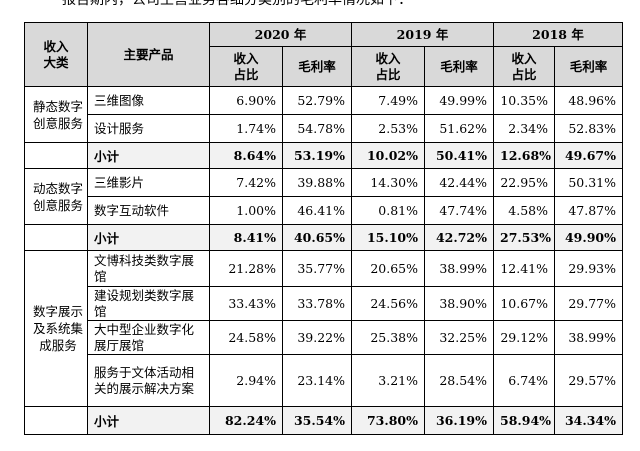 Image resolution: width=640 pixels, height=451 pixels. Describe the element at coordinates (246, 155) in the screenshot. I see `value-cell: 8.64%` at that location.